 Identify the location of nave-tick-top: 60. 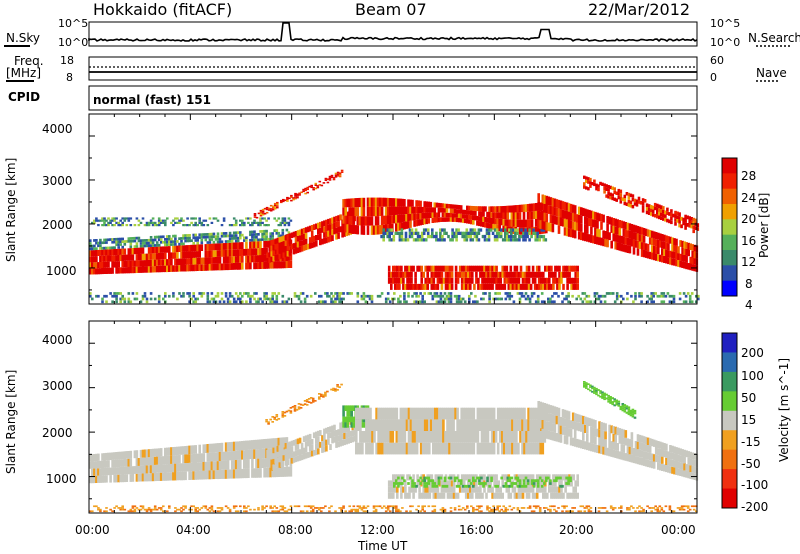
(717, 60).